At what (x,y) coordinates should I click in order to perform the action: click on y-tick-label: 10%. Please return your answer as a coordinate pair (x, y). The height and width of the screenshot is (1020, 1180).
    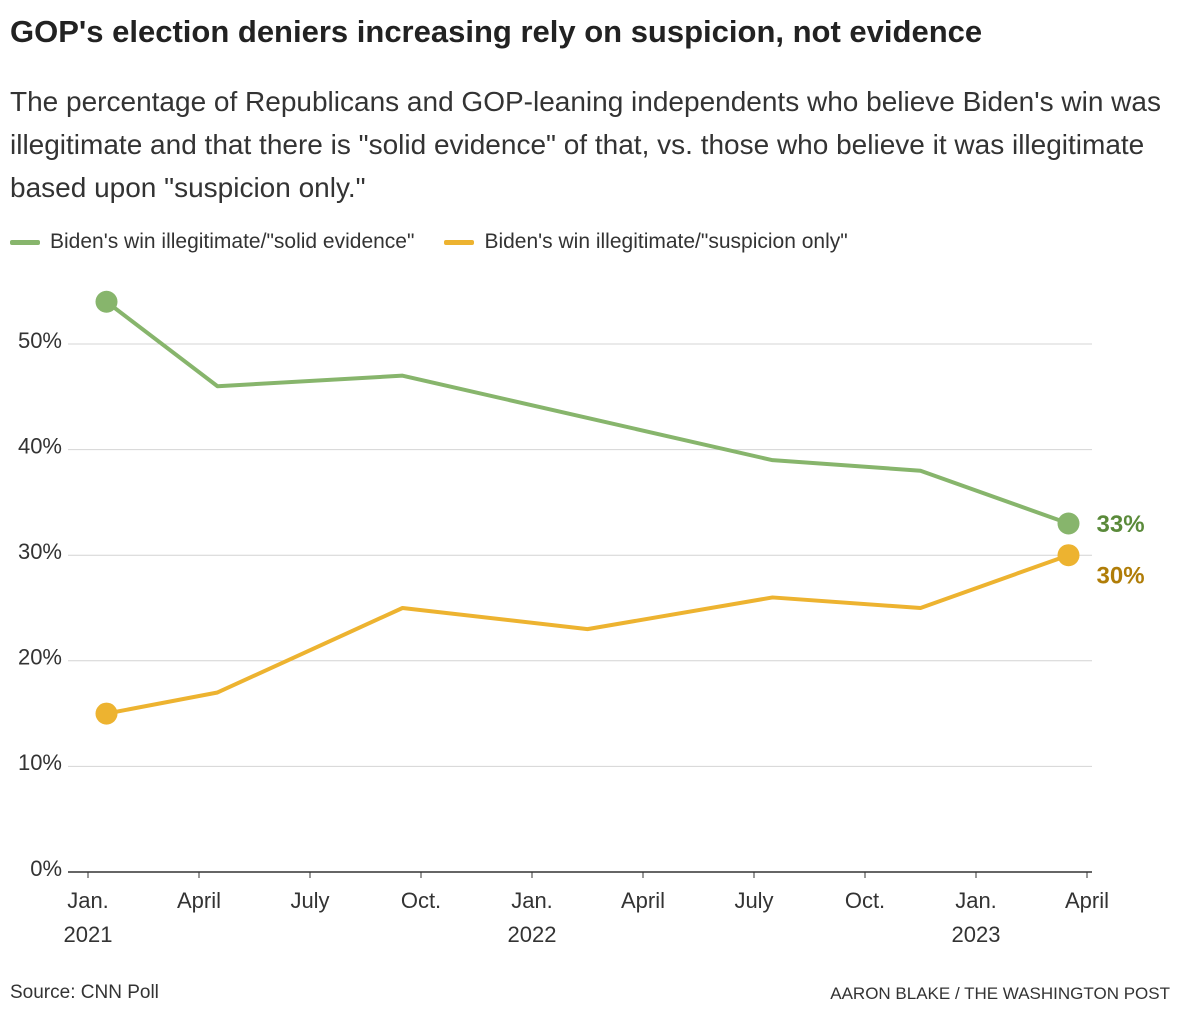
    Looking at the image, I should click on (40, 762).